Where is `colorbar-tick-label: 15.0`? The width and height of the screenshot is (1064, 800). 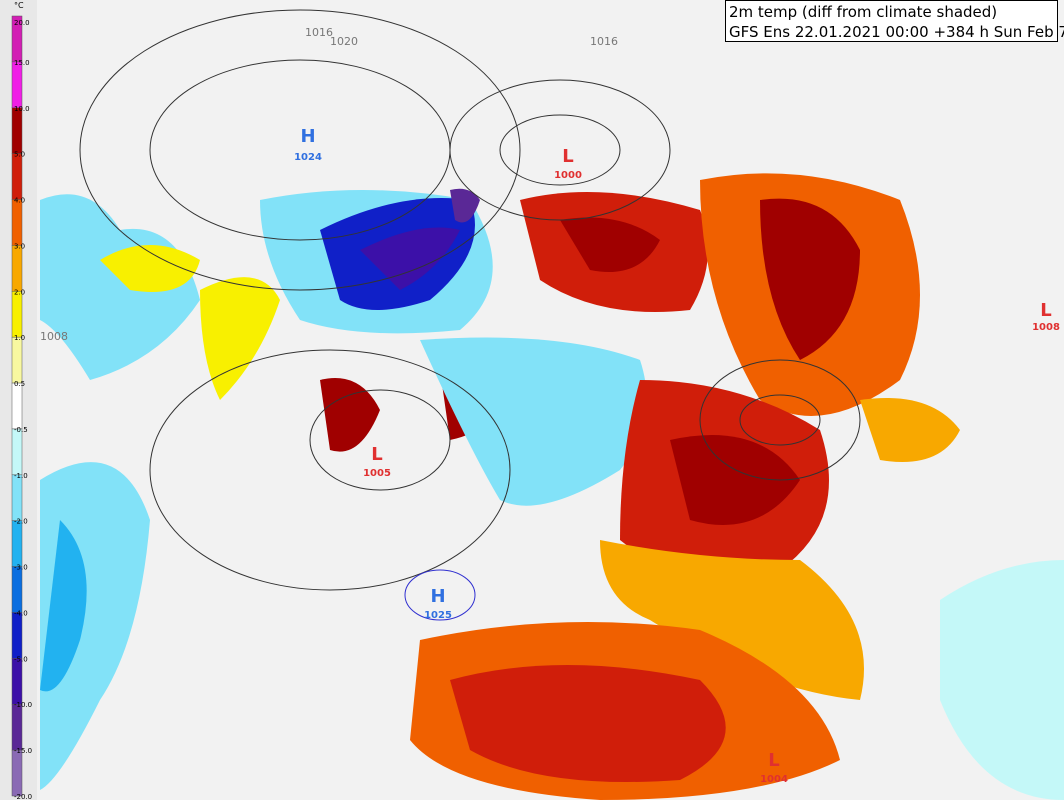
colorbar-tick-label: 15.0 is located at coordinates (22, 63).